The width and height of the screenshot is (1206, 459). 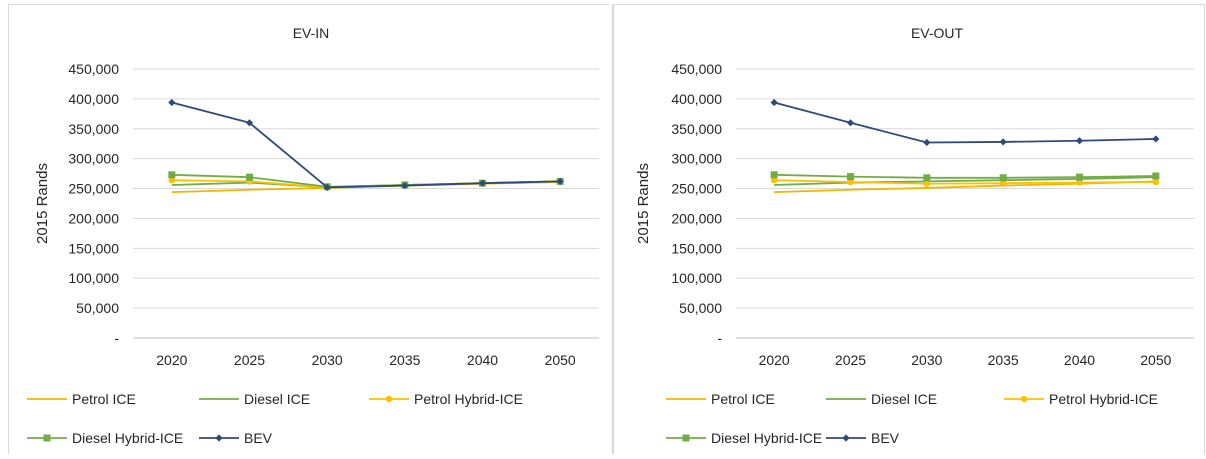 I want to click on series-diesel-hybrid-ice, so click(x=965, y=176).